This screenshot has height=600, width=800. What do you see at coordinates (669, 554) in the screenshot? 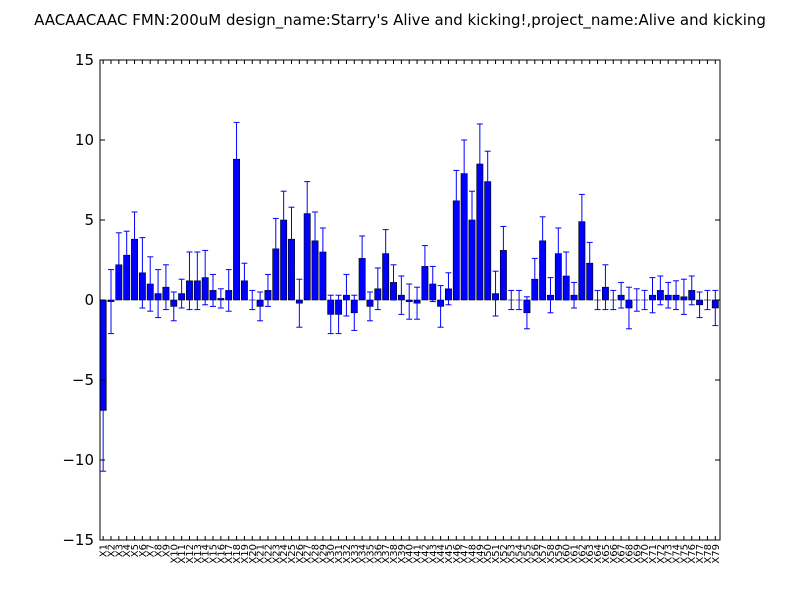
I see `xtick-label-X73: X73` at bounding box center [669, 554].